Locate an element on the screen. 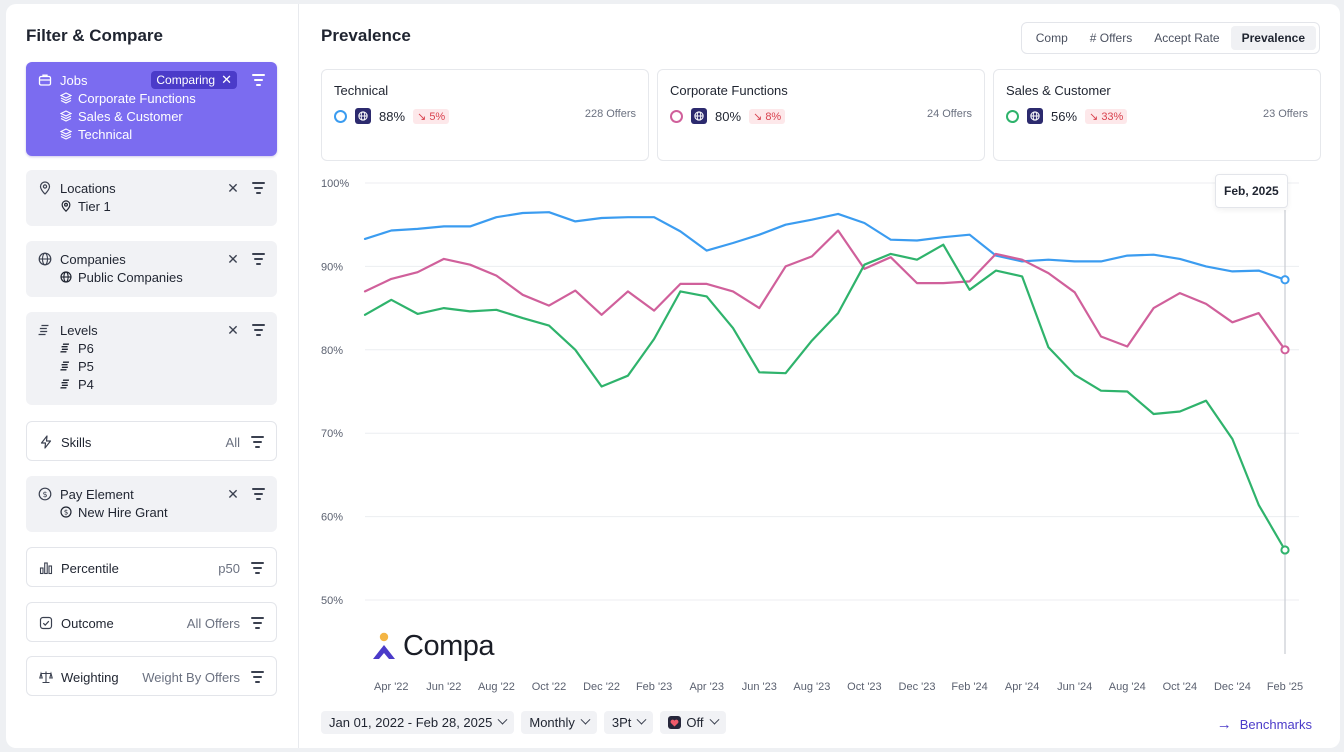  compa-logo: Compa is located at coordinates (433, 646).